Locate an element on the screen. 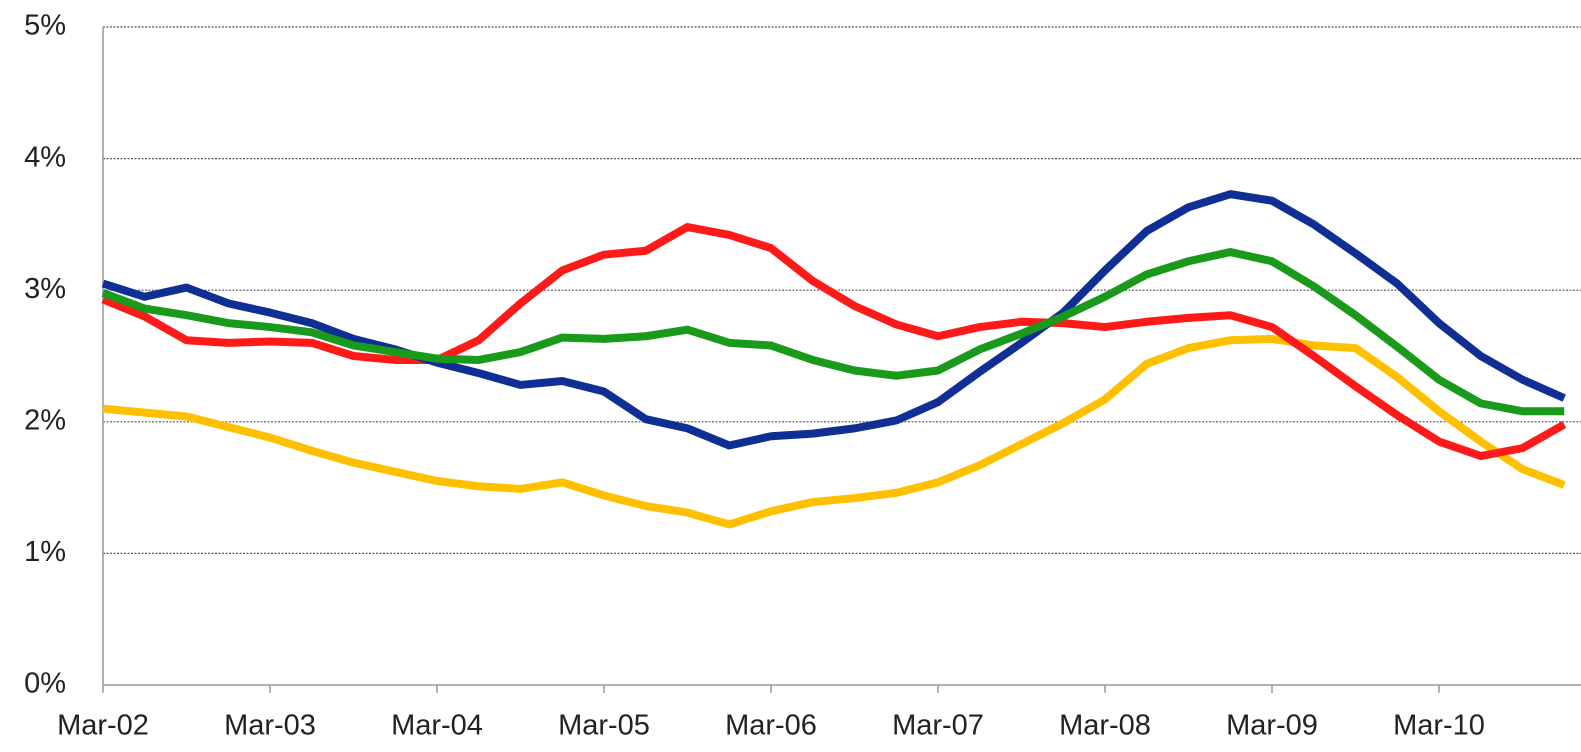 The height and width of the screenshot is (752, 1581). y-tick-label: 0% is located at coordinates (45, 684).